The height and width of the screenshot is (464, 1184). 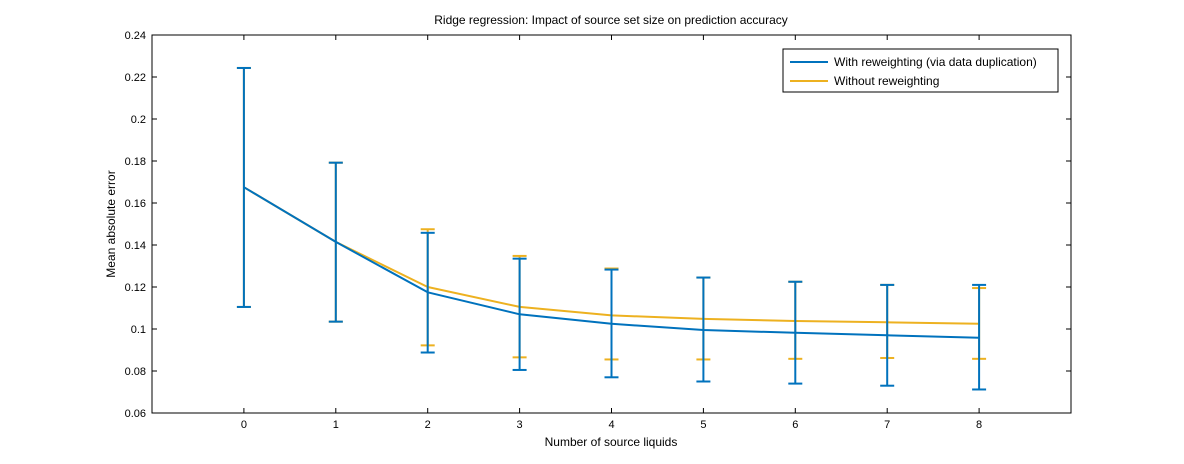 What do you see at coordinates (795, 425) in the screenshot?
I see `x-tick-label: 6` at bounding box center [795, 425].